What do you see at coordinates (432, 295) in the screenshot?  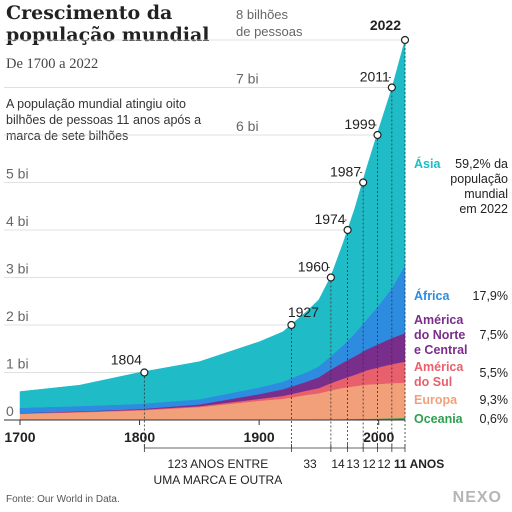 I see `legend-label: África` at bounding box center [432, 295].